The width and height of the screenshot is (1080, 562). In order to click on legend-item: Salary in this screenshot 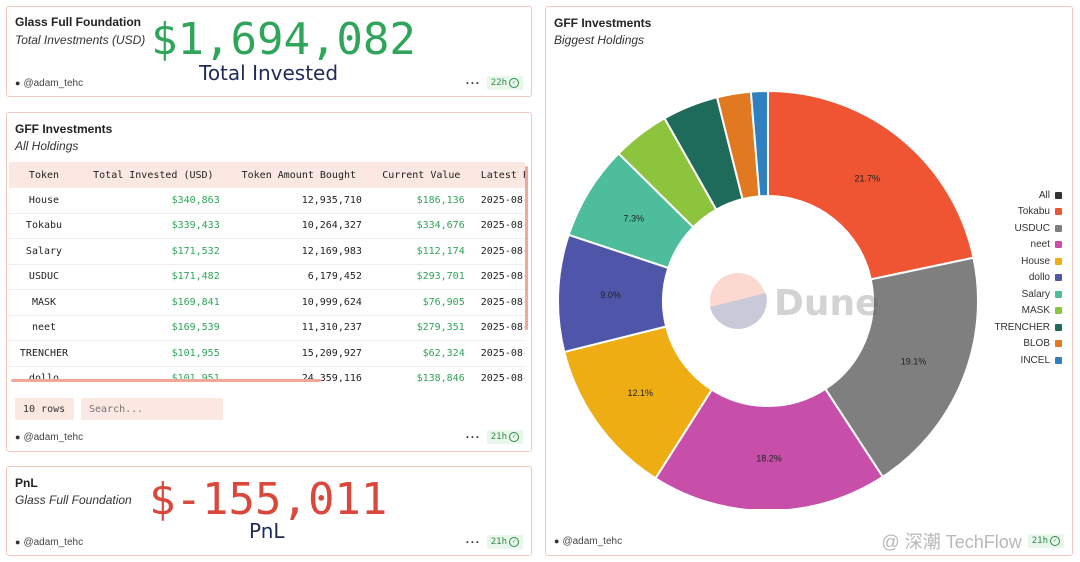, I will do `click(1017, 294)`.